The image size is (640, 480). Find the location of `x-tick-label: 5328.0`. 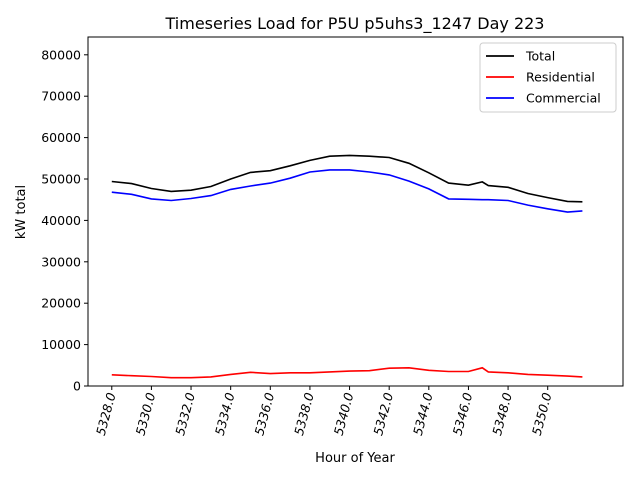

x-tick-label: 5328.0 is located at coordinates (106, 414).